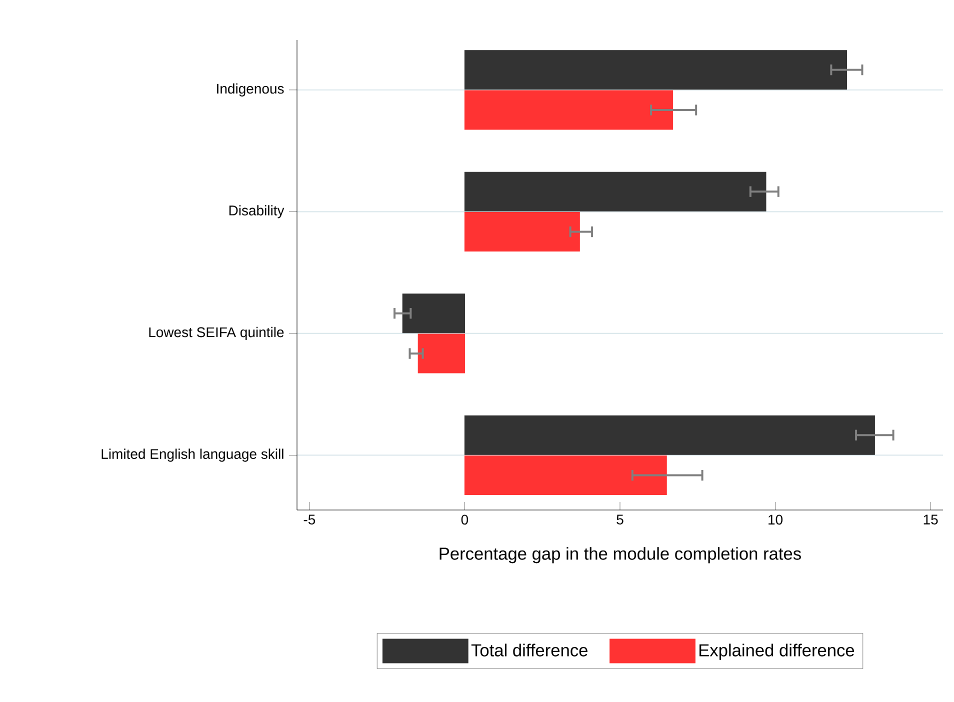  What do you see at coordinates (775, 519) in the screenshot?
I see `x-tick-label: 10` at bounding box center [775, 519].